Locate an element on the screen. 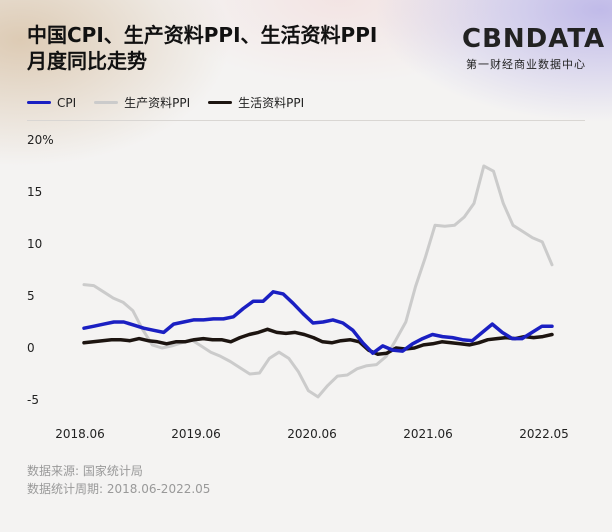  legend-item-cpi: CPI is located at coordinates (51, 103).